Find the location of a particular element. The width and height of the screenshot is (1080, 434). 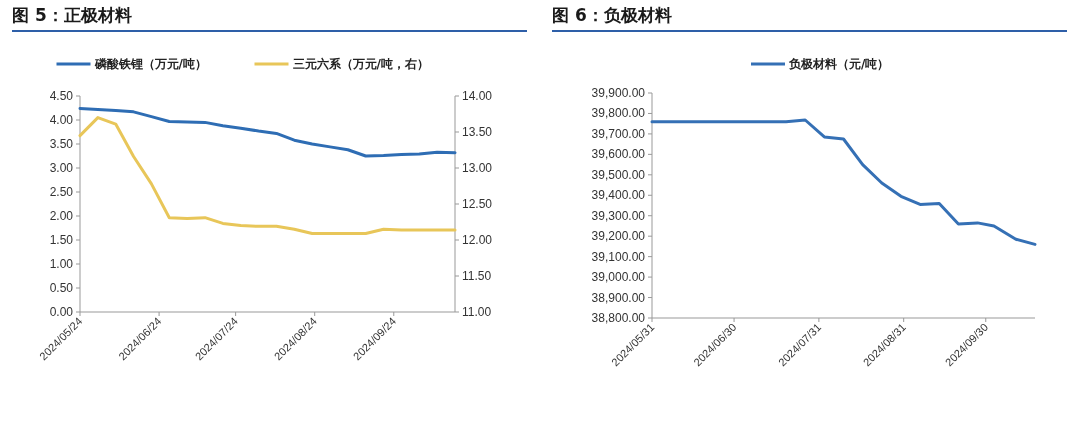

y-tick-label: 39,200.00 is located at coordinates (618, 236).